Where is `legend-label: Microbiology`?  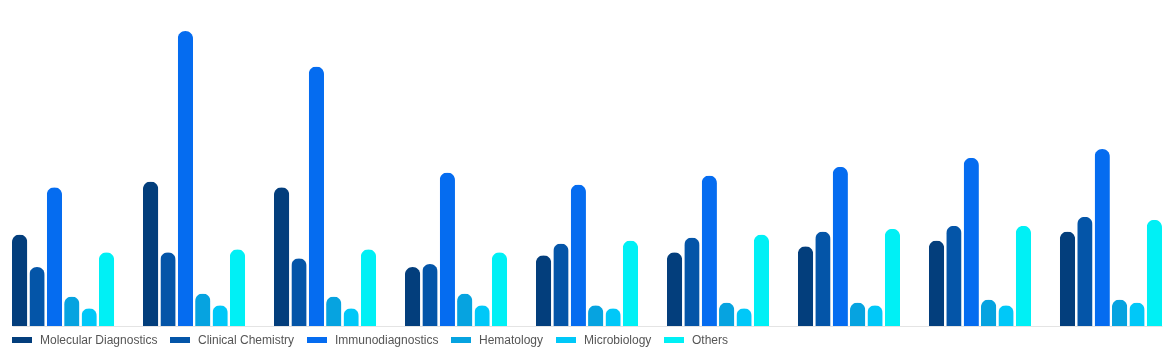
legend-label: Microbiology is located at coordinates (618, 340).